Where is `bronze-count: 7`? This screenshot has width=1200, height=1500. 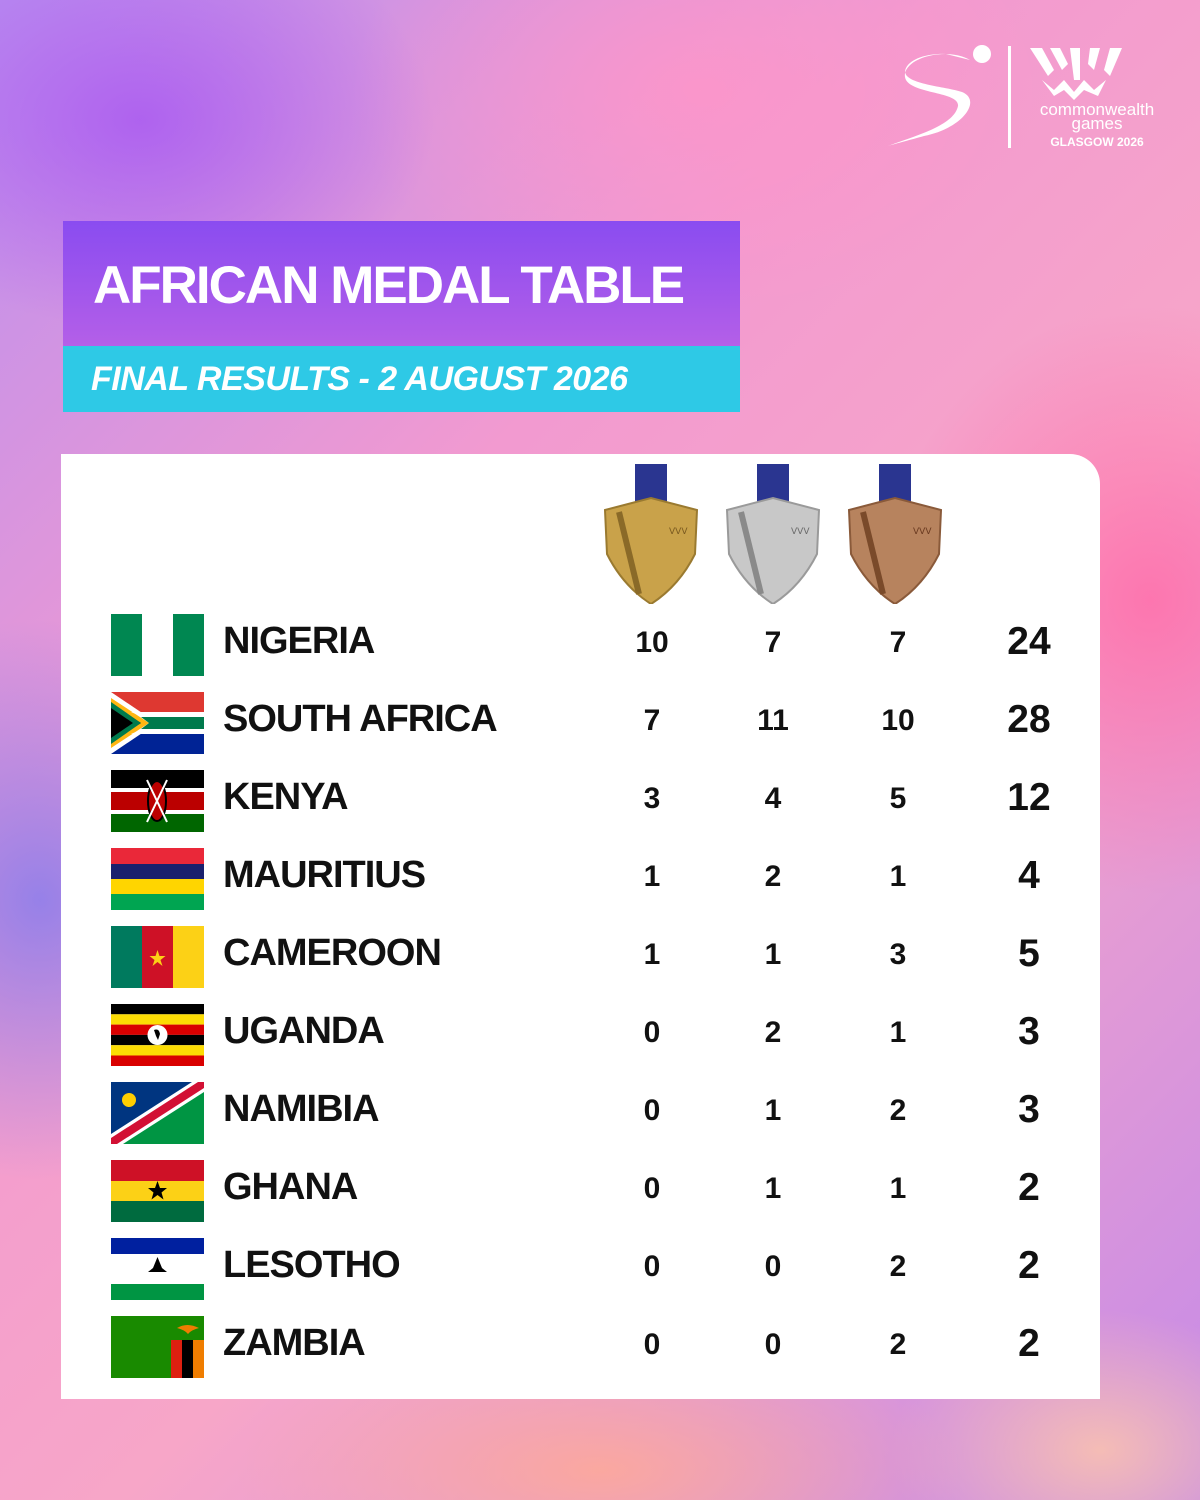 bronze-count: 7 is located at coordinates (898, 642).